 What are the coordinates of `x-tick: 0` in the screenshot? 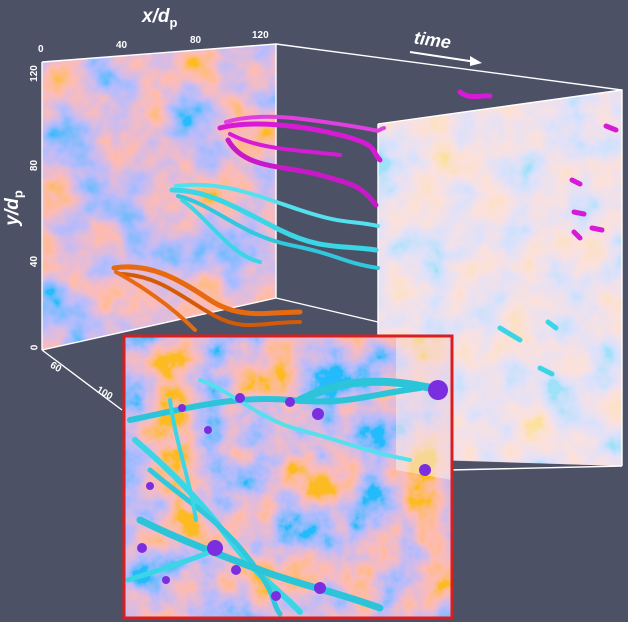 It's located at (41, 49).